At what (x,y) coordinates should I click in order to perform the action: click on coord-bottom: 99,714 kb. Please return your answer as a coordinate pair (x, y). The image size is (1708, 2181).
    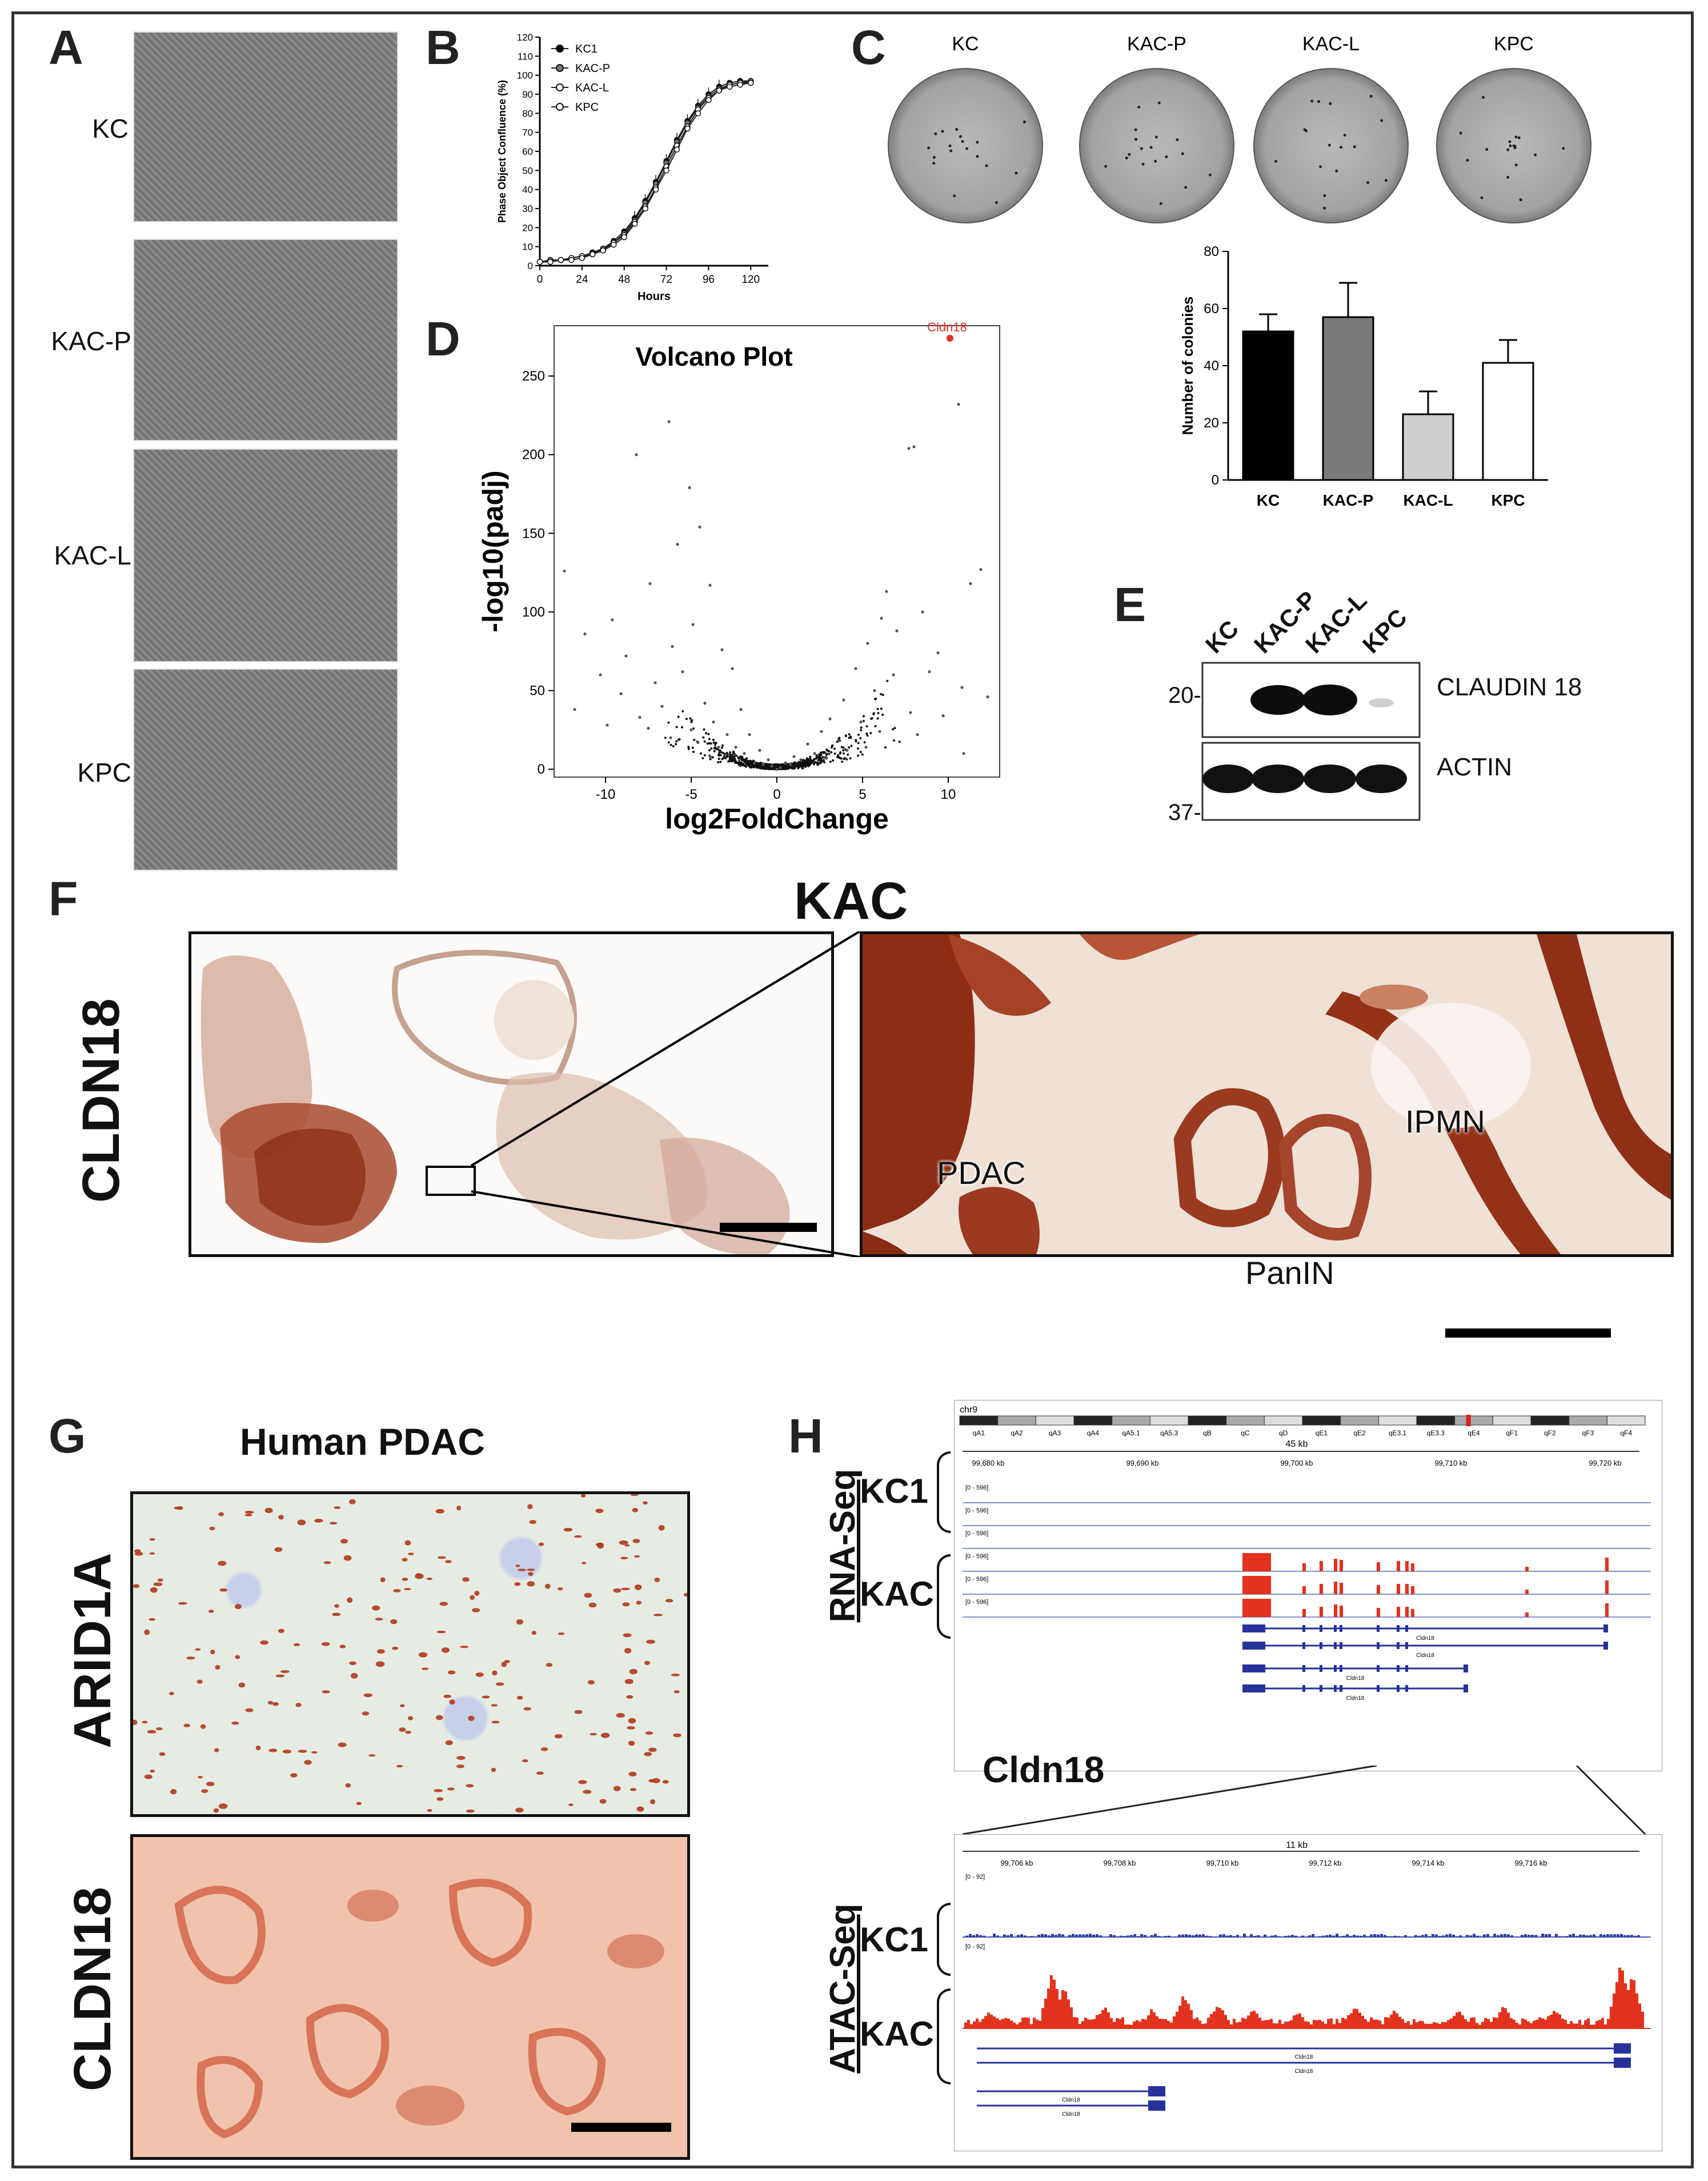
    Looking at the image, I should click on (1428, 1863).